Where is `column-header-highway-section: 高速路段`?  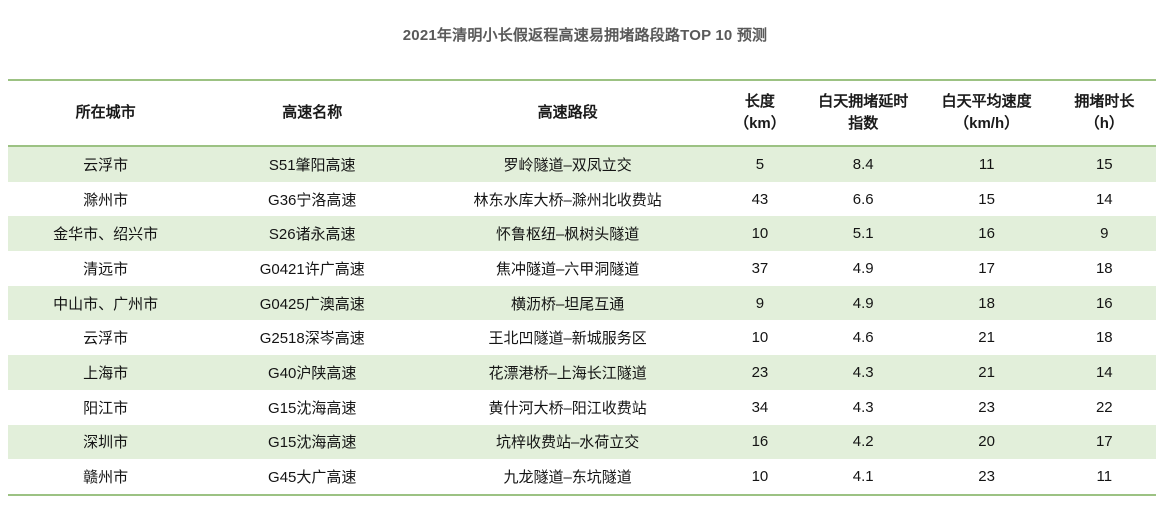
column-header-highway-section: 高速路段 is located at coordinates (567, 113).